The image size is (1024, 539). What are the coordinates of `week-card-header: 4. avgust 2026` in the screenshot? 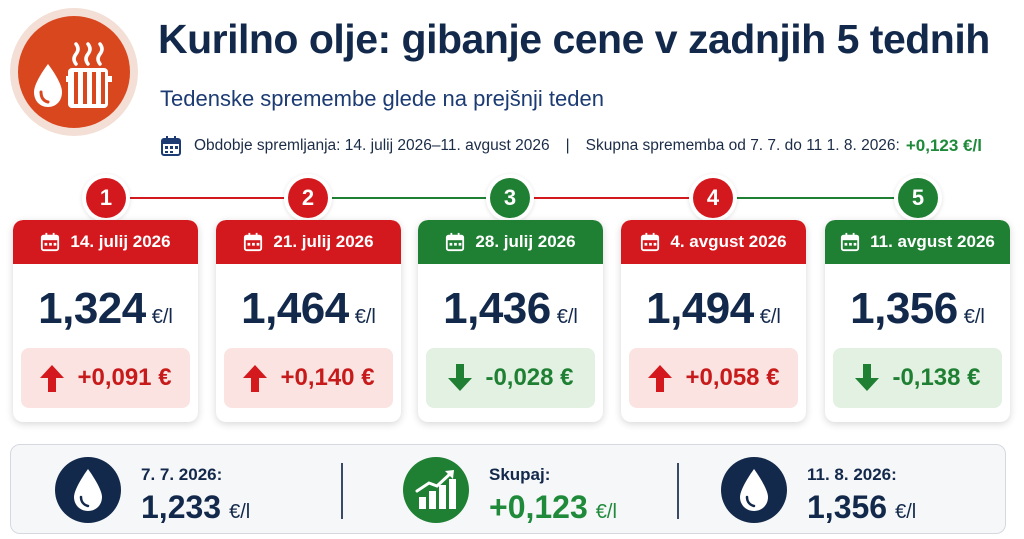 It's located at (713, 242).